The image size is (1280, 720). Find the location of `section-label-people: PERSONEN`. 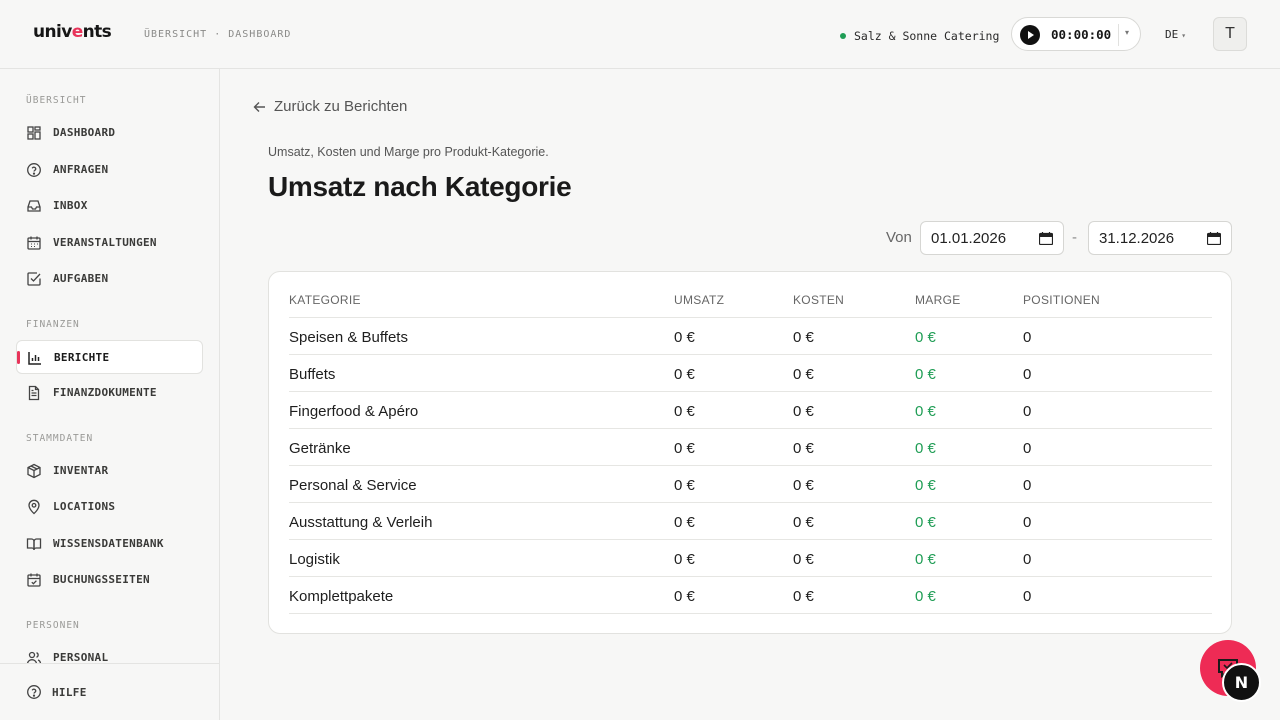

section-label-people: PERSONEN is located at coordinates (53, 625).